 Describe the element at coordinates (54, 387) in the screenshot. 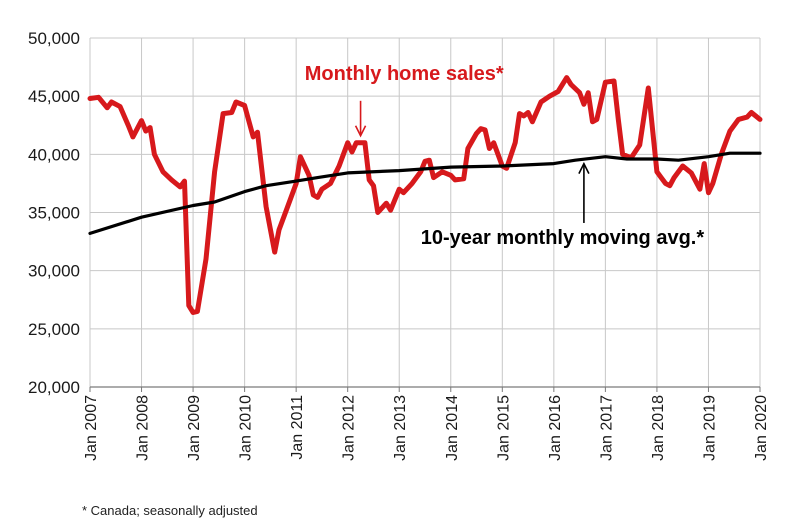

I see `y-tick-label: 20,000` at that location.